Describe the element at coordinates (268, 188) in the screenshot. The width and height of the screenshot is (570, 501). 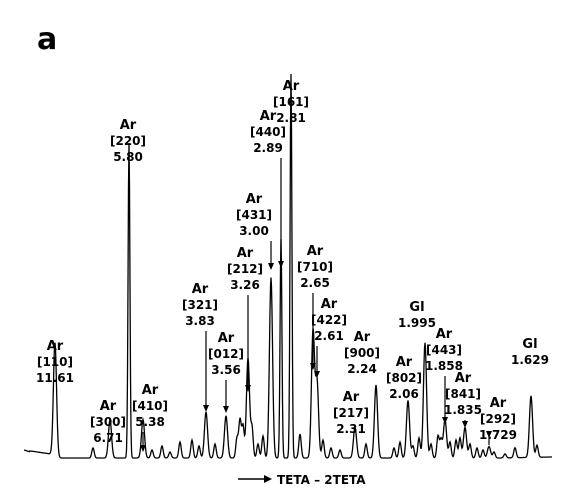
I see `peak-label-9: Ar[440] 2.89` at that location.